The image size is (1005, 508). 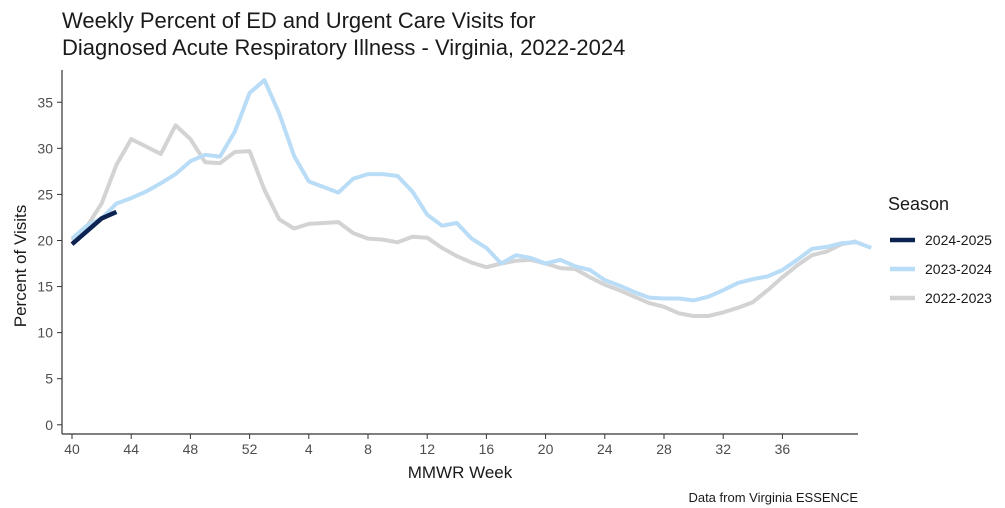 I want to click on x-tick-label: 16, so click(x=487, y=449).